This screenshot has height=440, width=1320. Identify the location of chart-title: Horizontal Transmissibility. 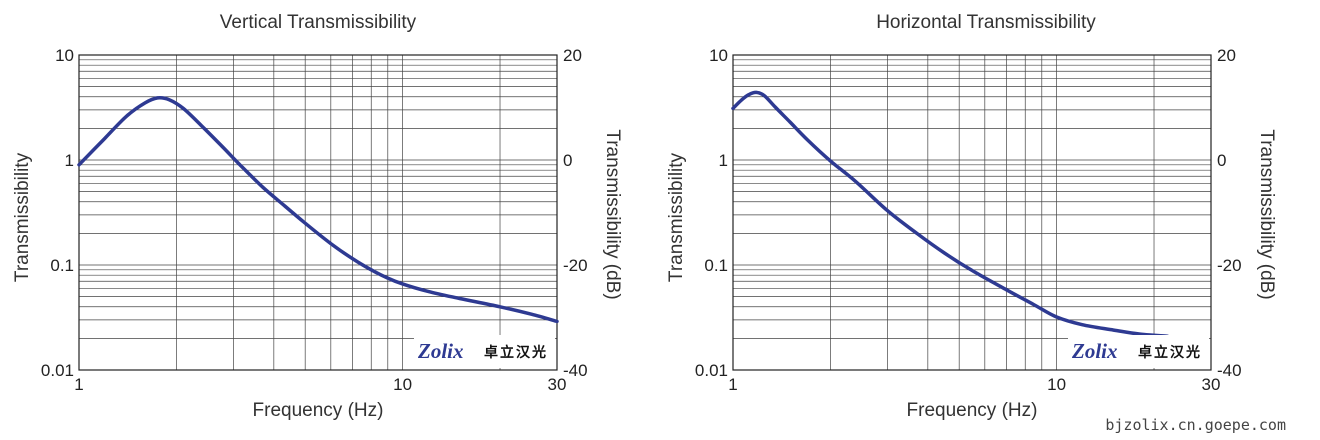
(986, 22).